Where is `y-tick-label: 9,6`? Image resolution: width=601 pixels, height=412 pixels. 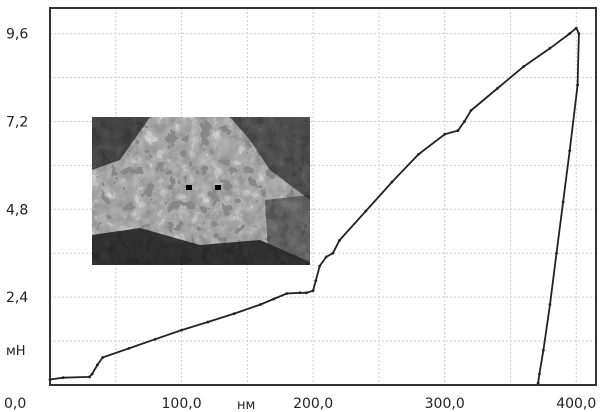
y-tick-label: 9,6 is located at coordinates (17, 35).